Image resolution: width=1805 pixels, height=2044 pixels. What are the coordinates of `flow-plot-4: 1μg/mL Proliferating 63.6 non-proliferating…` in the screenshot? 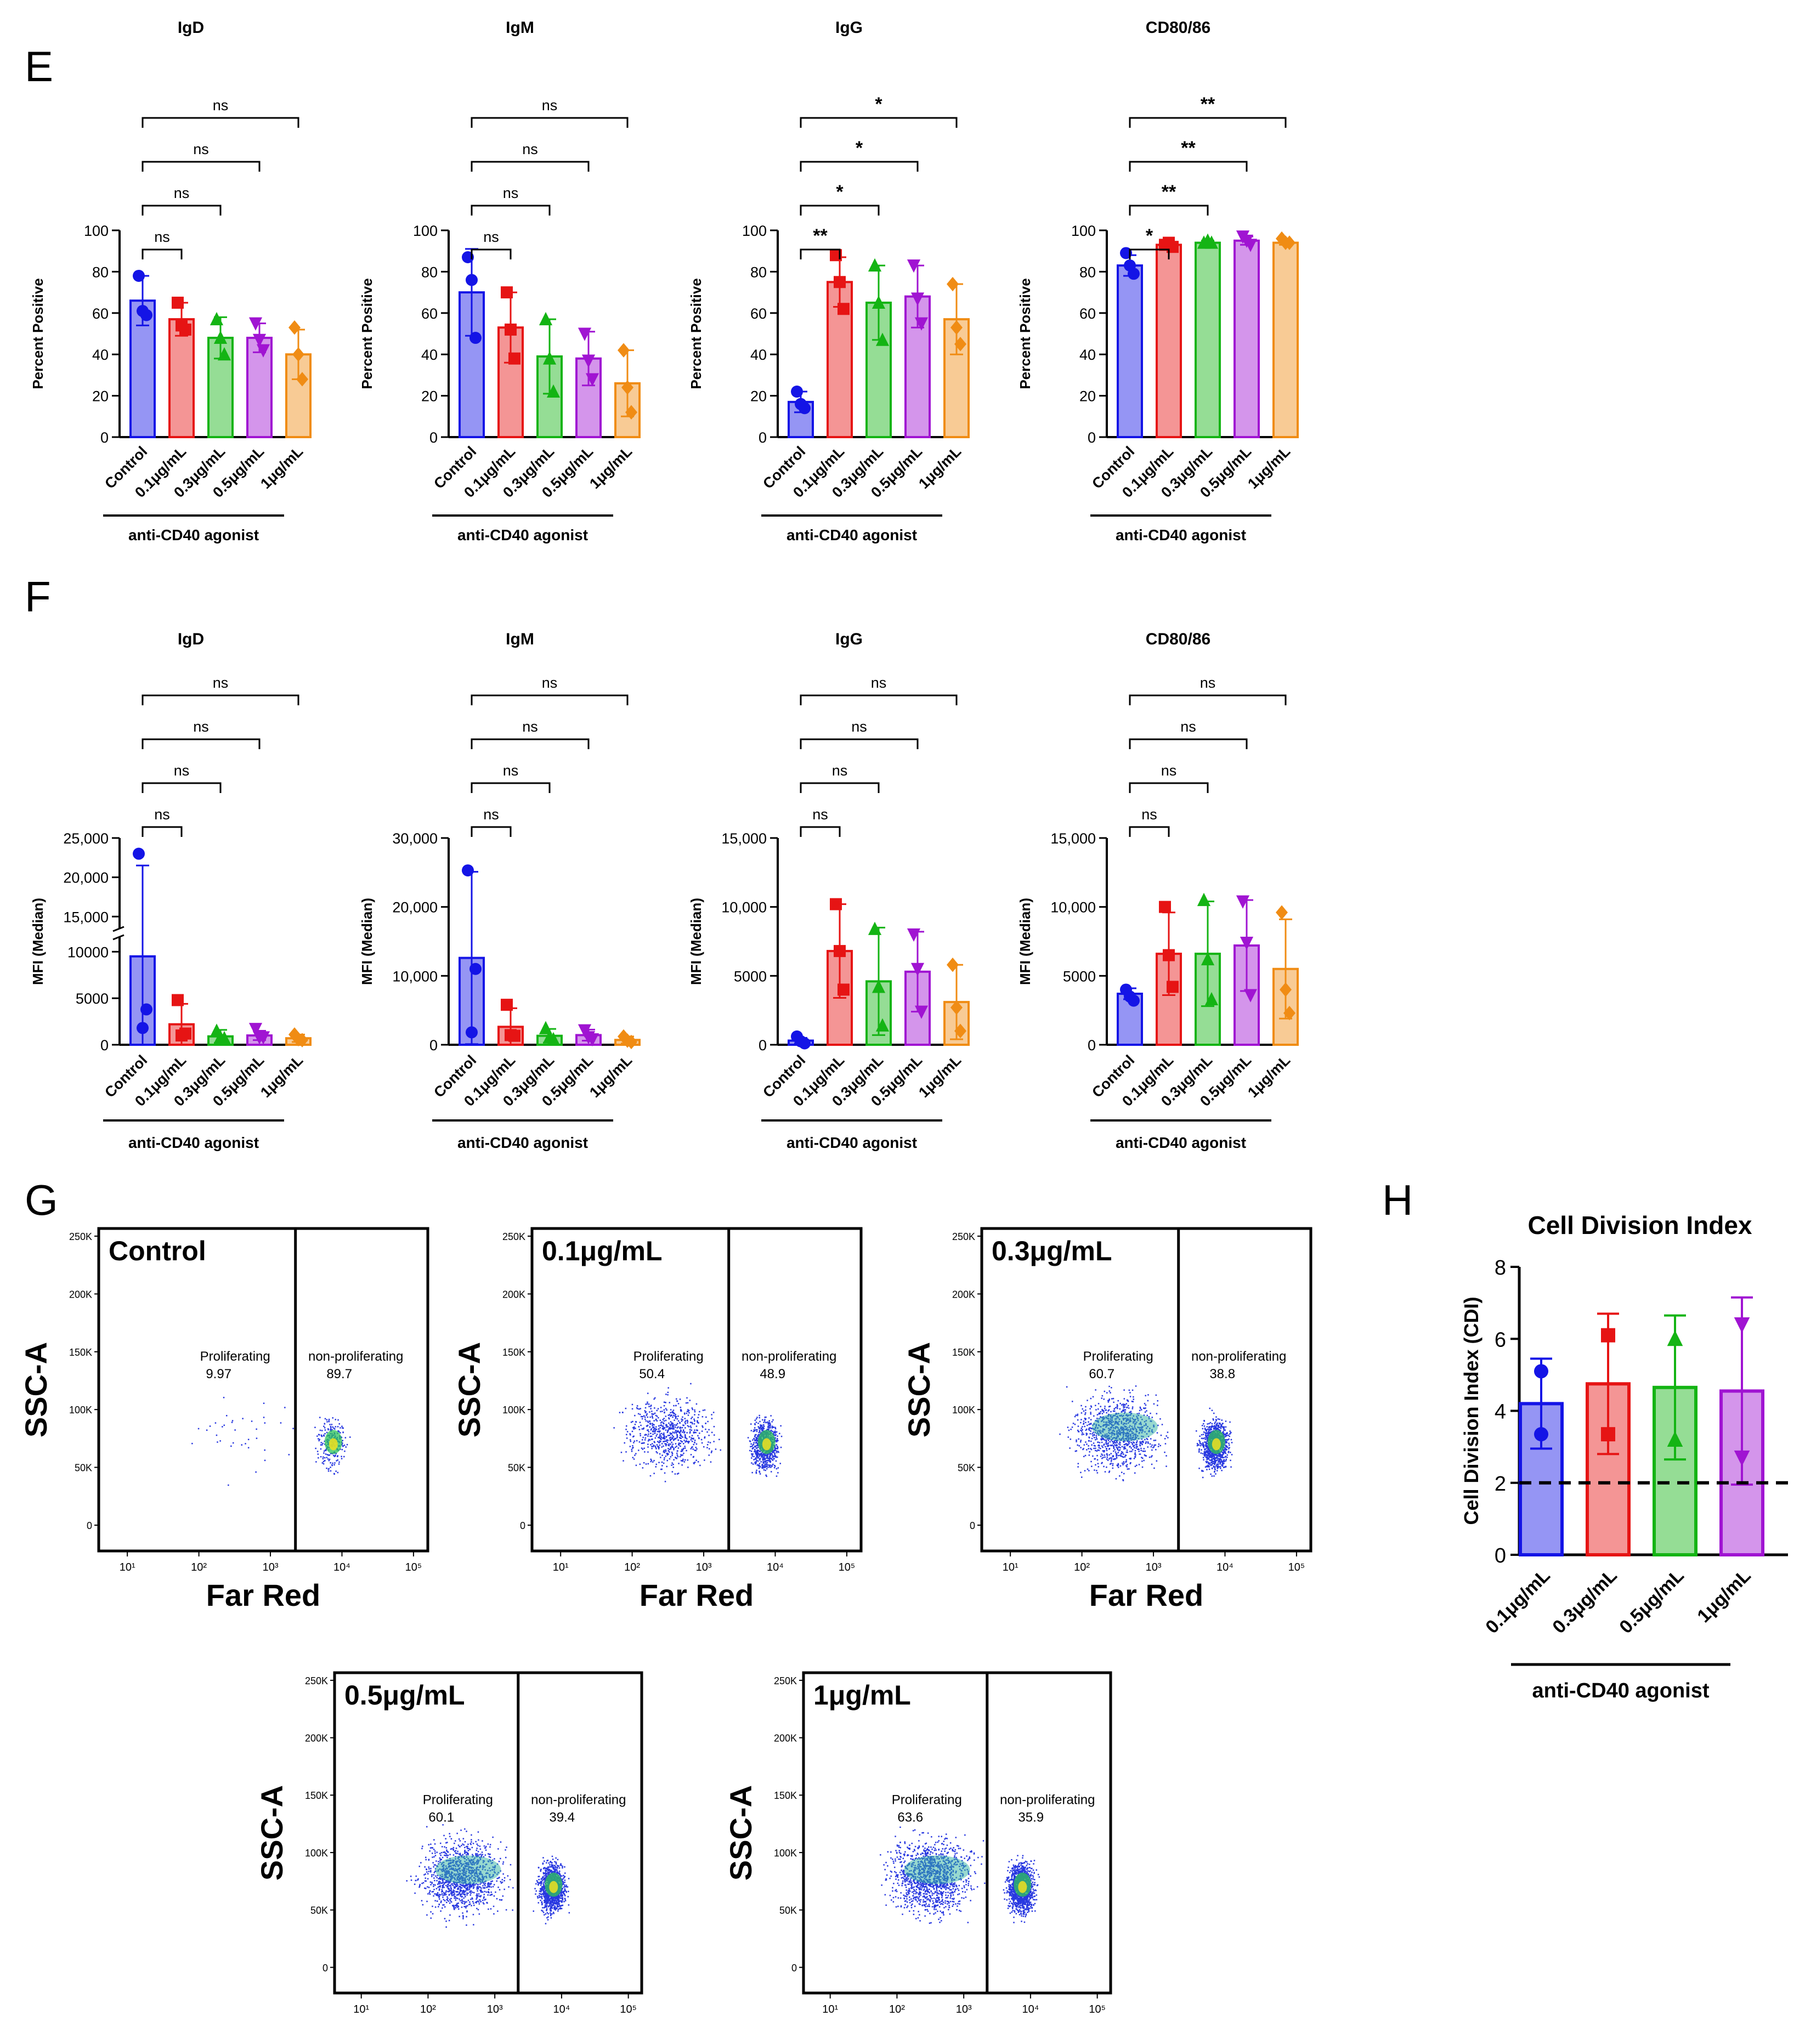 It's located at (917, 1843).